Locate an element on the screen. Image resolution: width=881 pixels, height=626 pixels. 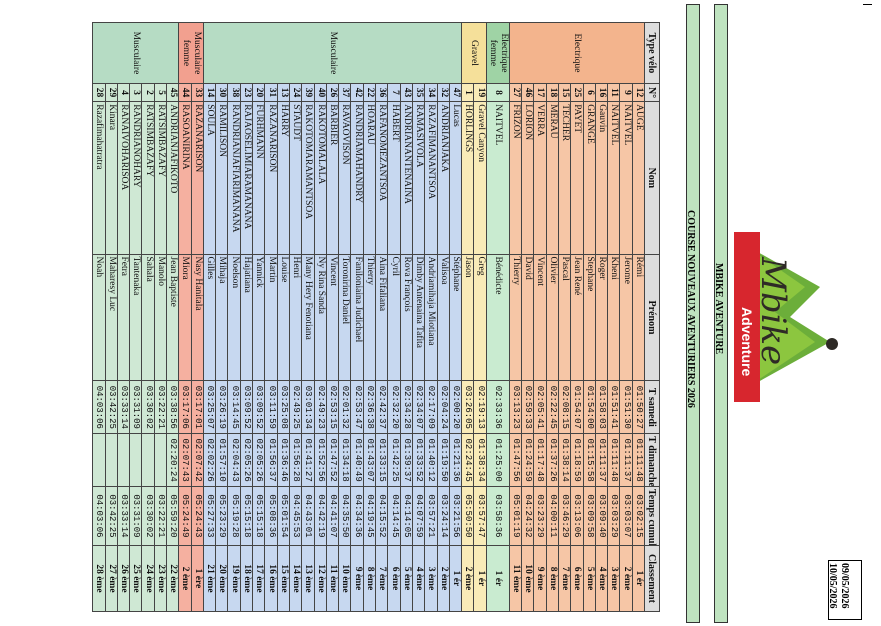
time-saturday: 03:13:23 is located at coordinates (515, 407).